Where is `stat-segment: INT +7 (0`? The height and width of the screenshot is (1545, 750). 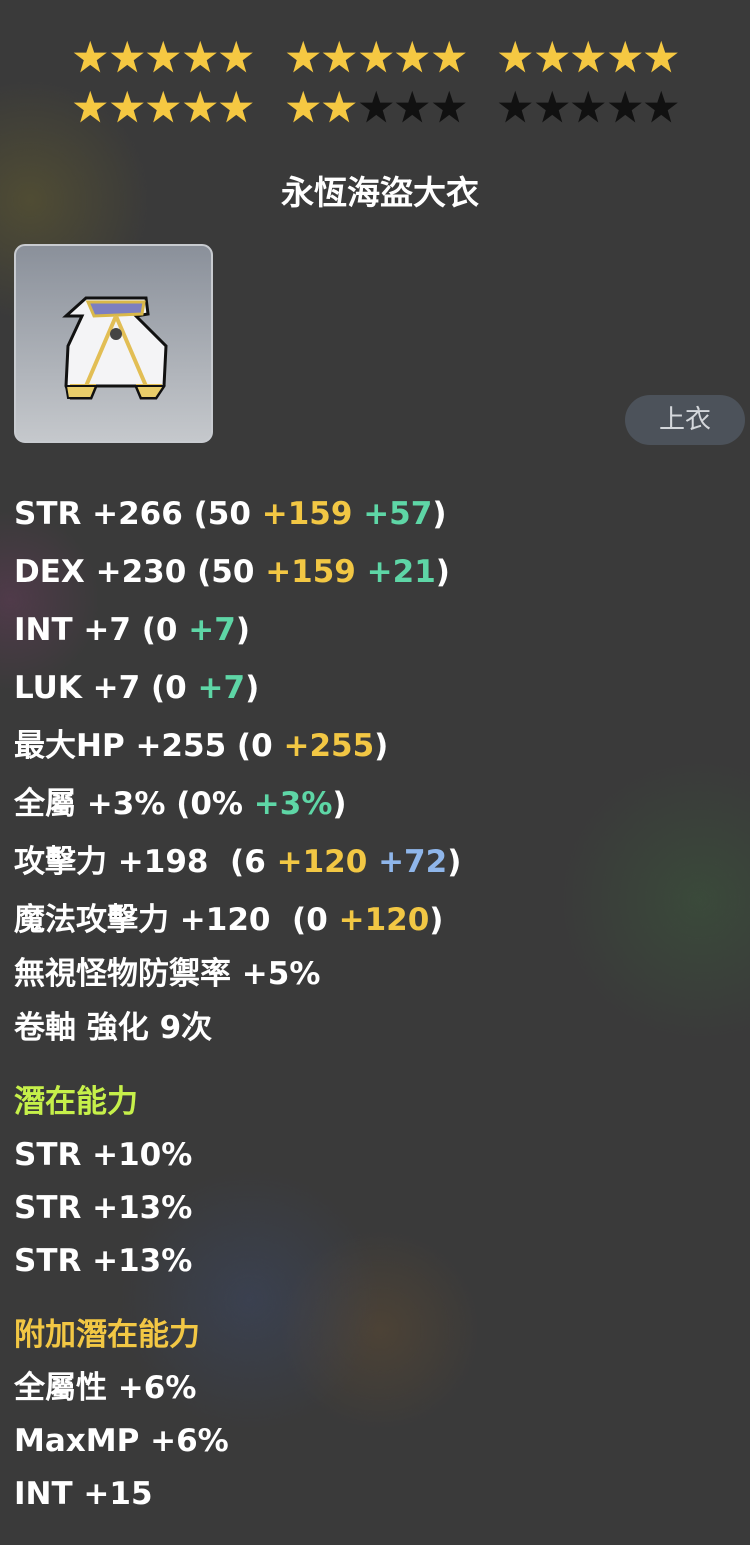
stat-segment: INT +7 (0 is located at coordinates (101, 630).